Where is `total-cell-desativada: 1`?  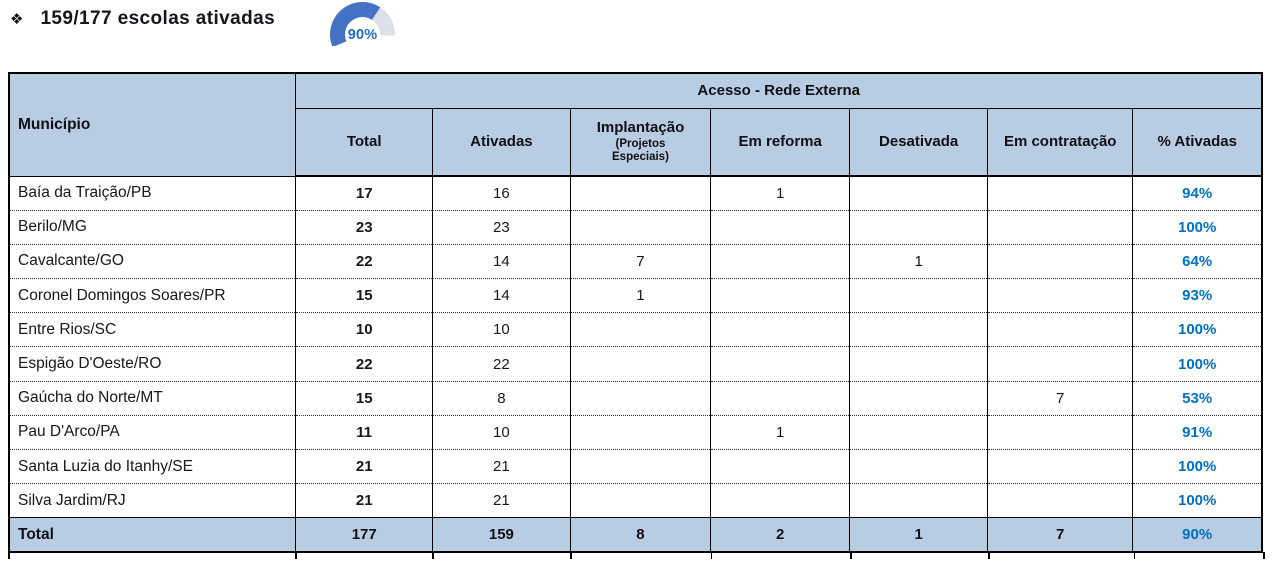 total-cell-desativada: 1 is located at coordinates (919, 534).